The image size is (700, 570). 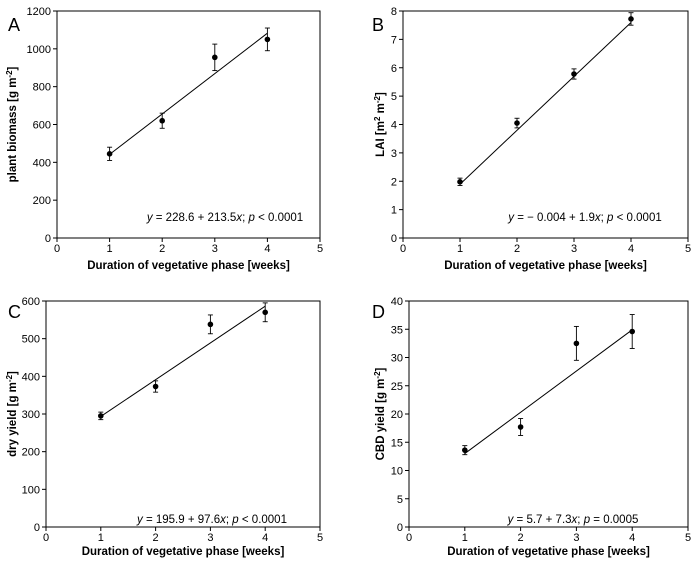 What do you see at coordinates (42, 126) in the screenshot?
I see `y-tick-label: 600` at bounding box center [42, 126].